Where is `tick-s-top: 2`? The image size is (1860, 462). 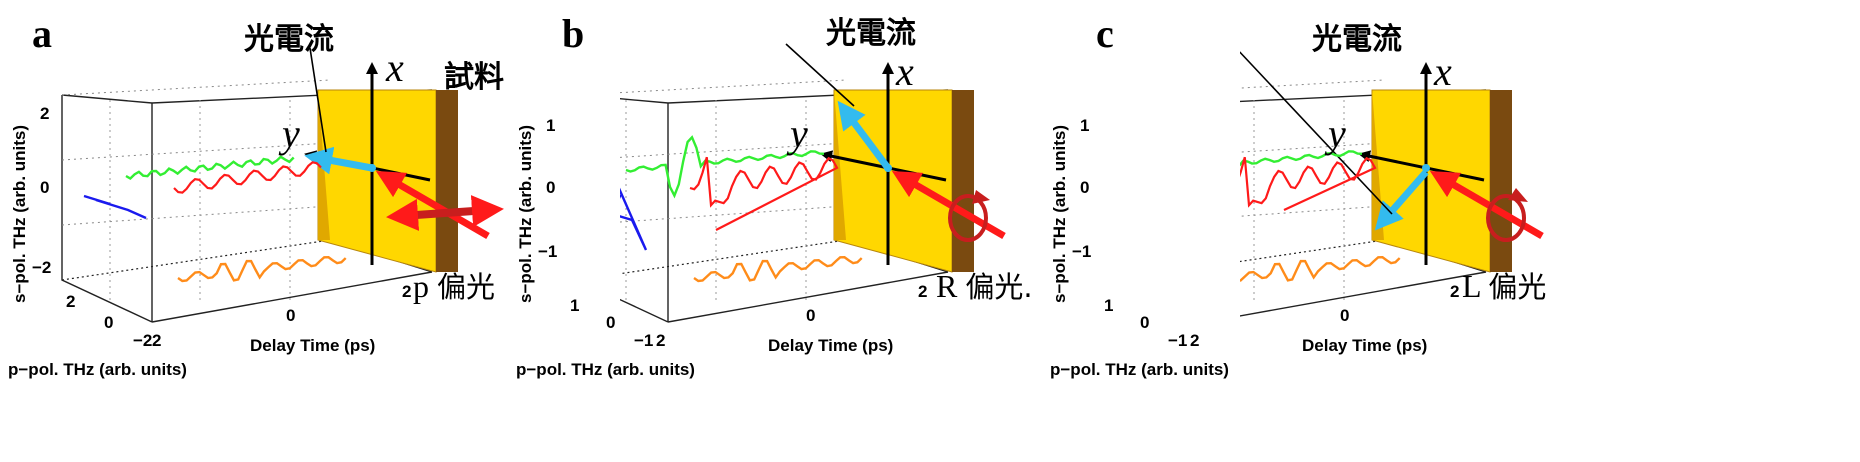
tick-s-top: 2 is located at coordinates (45, 113).